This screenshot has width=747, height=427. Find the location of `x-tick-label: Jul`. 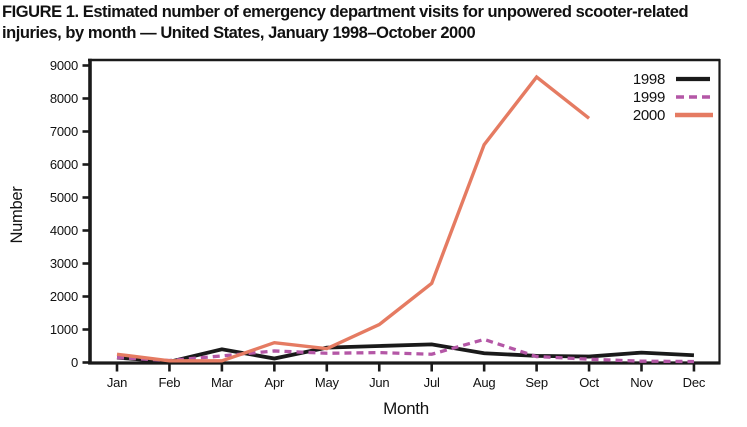

x-tick-label: Jul is located at coordinates (432, 382).